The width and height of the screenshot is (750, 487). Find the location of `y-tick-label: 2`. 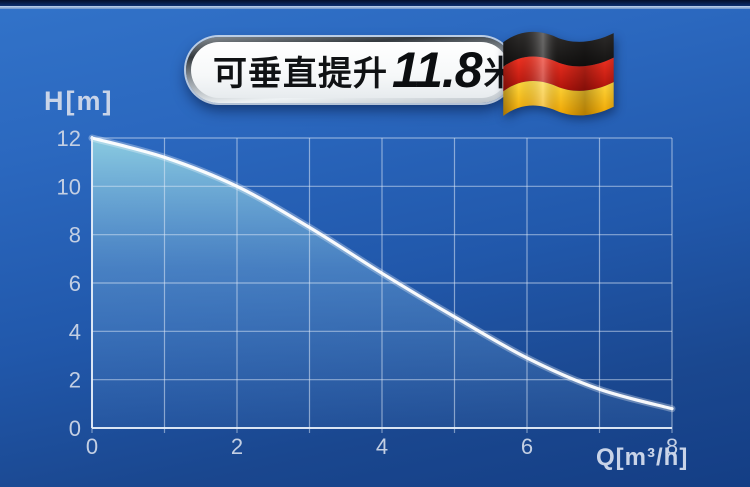

y-tick-label: 2 is located at coordinates (75, 380).